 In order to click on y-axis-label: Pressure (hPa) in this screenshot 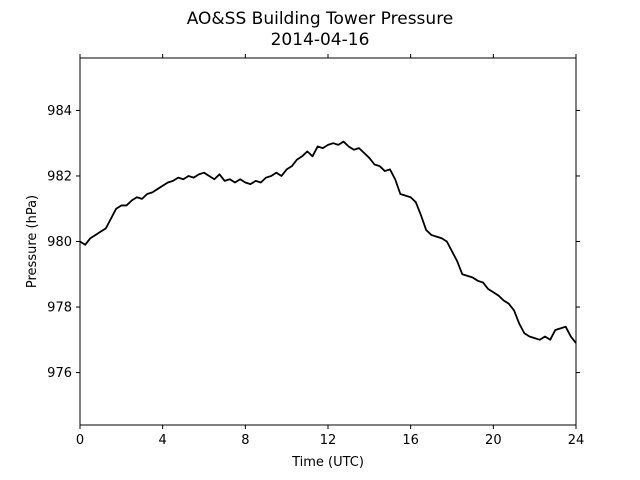, I will do `click(32, 241)`.